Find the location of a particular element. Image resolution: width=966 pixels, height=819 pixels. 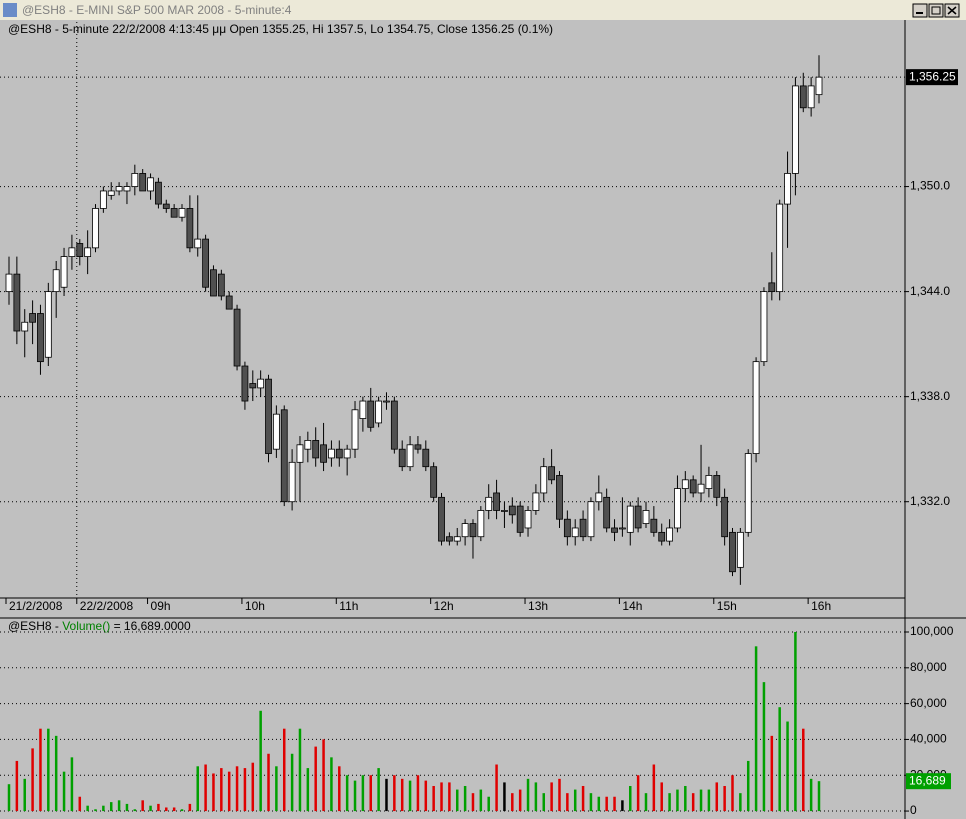

last-price-badge is located at coordinates (932, 77).